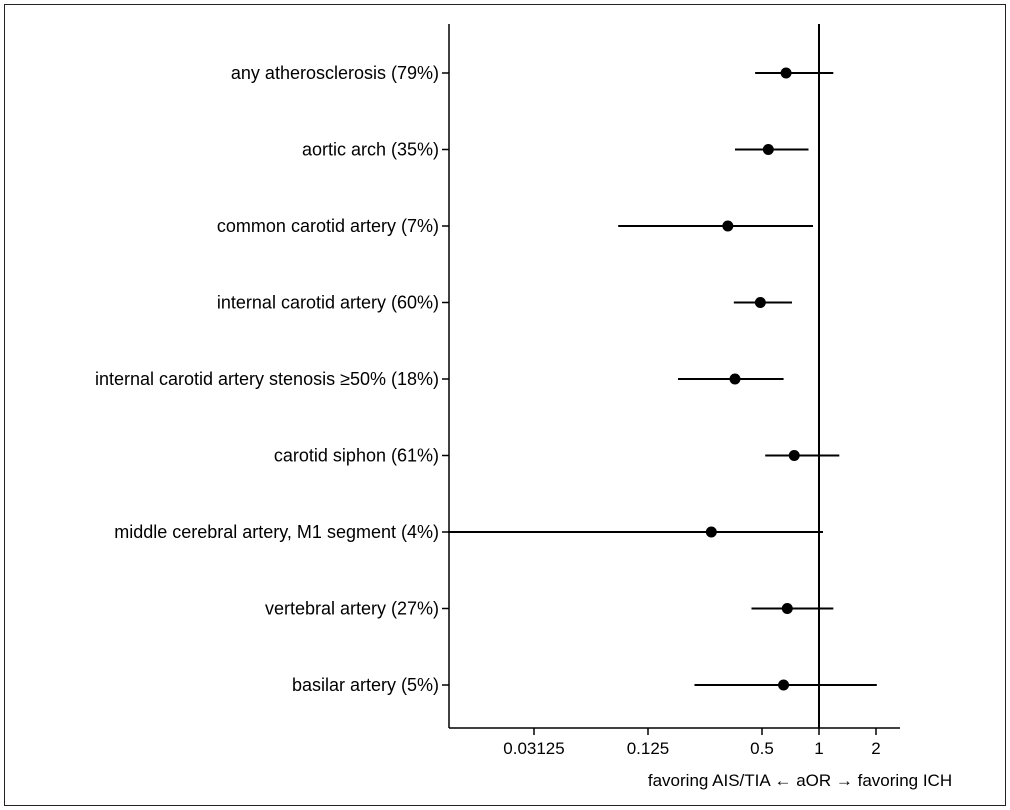 The image size is (1010, 810). Describe the element at coordinates (504, 303) in the screenshot. I see `forest-row: internal carotid artery (60%)` at that location.